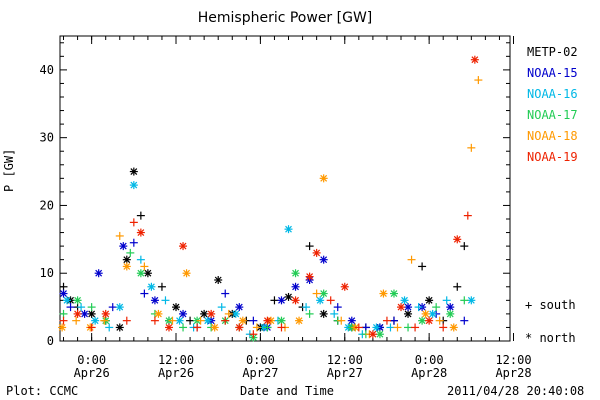 This screenshot has height=400, width=600. What do you see at coordinates (91, 360) in the screenshot?
I see `x-tick-time-label: 0:00` at bounding box center [91, 360].